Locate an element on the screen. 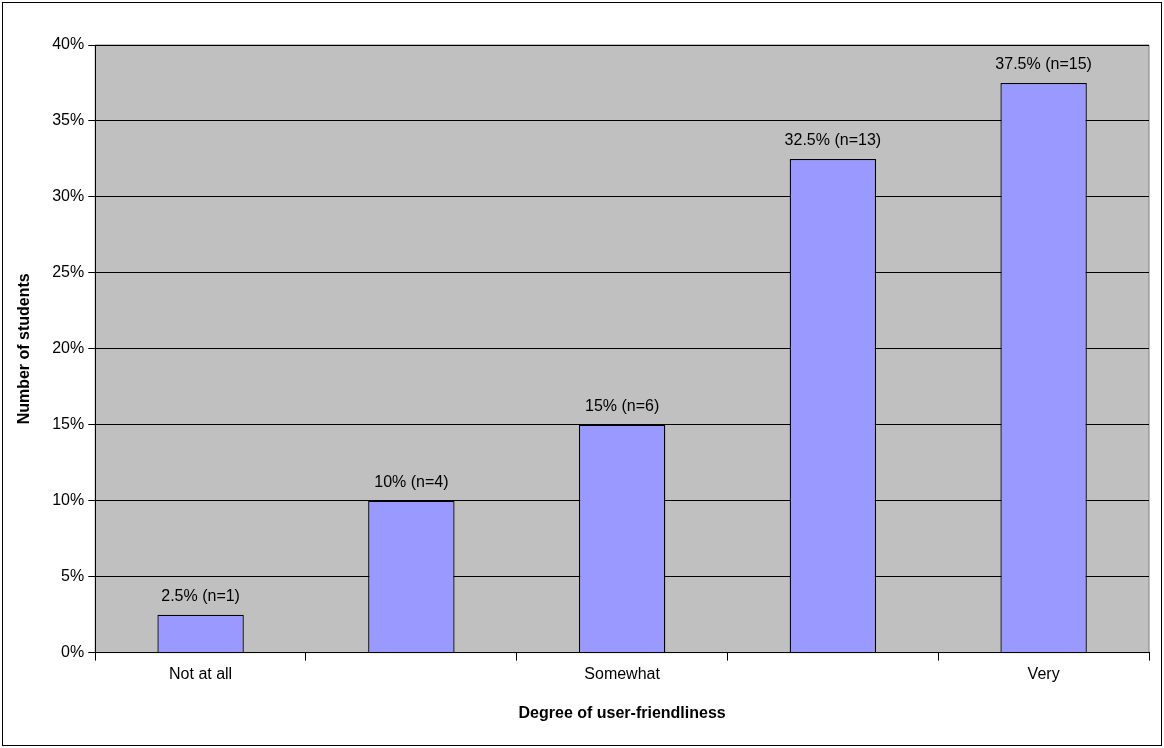 The image size is (1164, 748). data-label: 37.5% (n=15) is located at coordinates (1043, 64).